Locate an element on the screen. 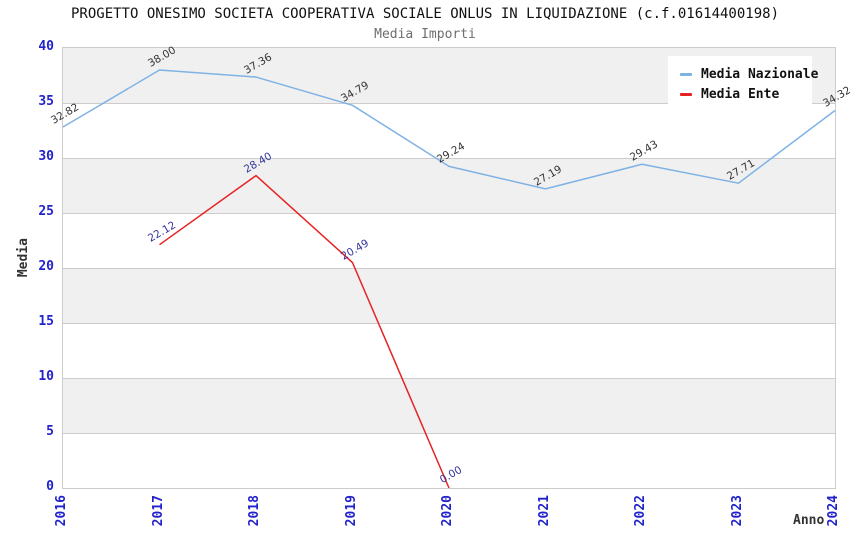  x-tick-label: 2022 is located at coordinates (640, 511).